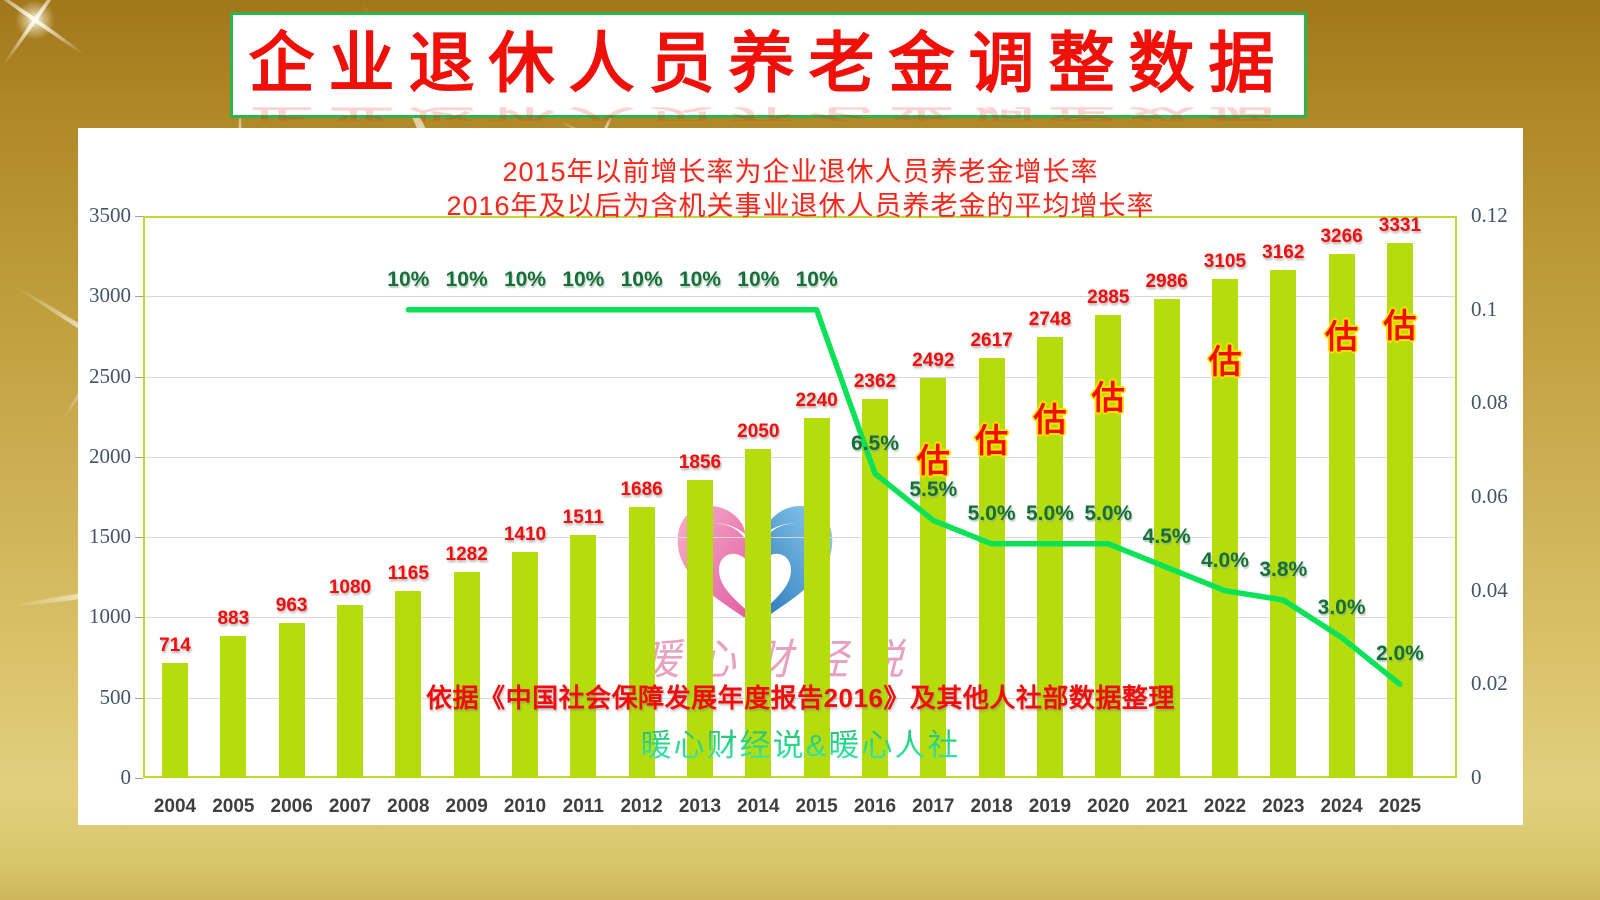 The height and width of the screenshot is (900, 1600). Describe the element at coordinates (233, 619) in the screenshot. I see `bar-value-2005: 883` at that location.